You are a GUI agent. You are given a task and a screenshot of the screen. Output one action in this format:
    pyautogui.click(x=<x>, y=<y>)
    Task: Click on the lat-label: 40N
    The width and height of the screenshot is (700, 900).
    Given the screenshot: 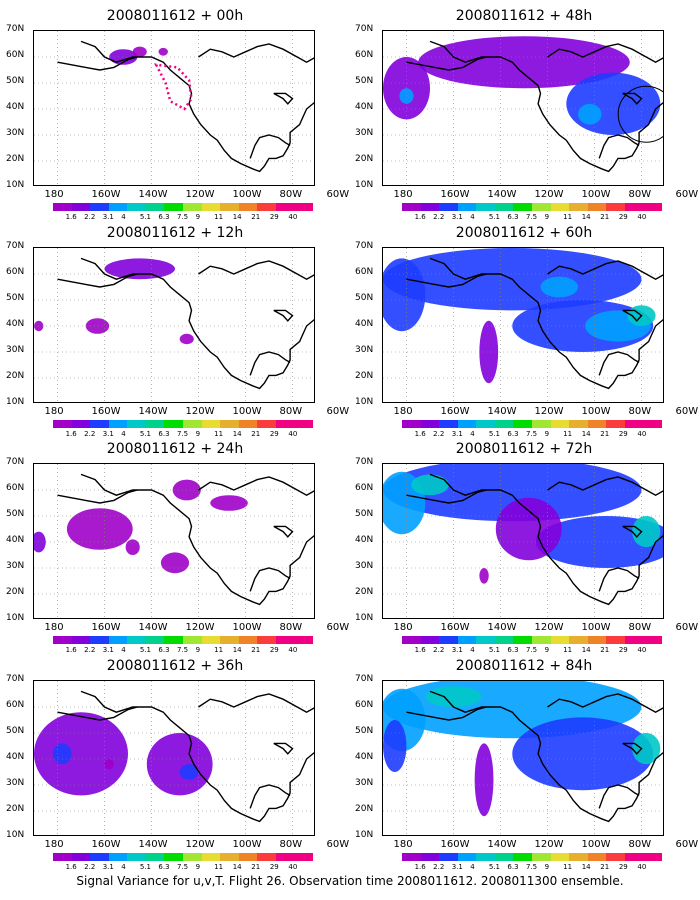 What is the action you would take?
    pyautogui.click(x=364, y=107)
    